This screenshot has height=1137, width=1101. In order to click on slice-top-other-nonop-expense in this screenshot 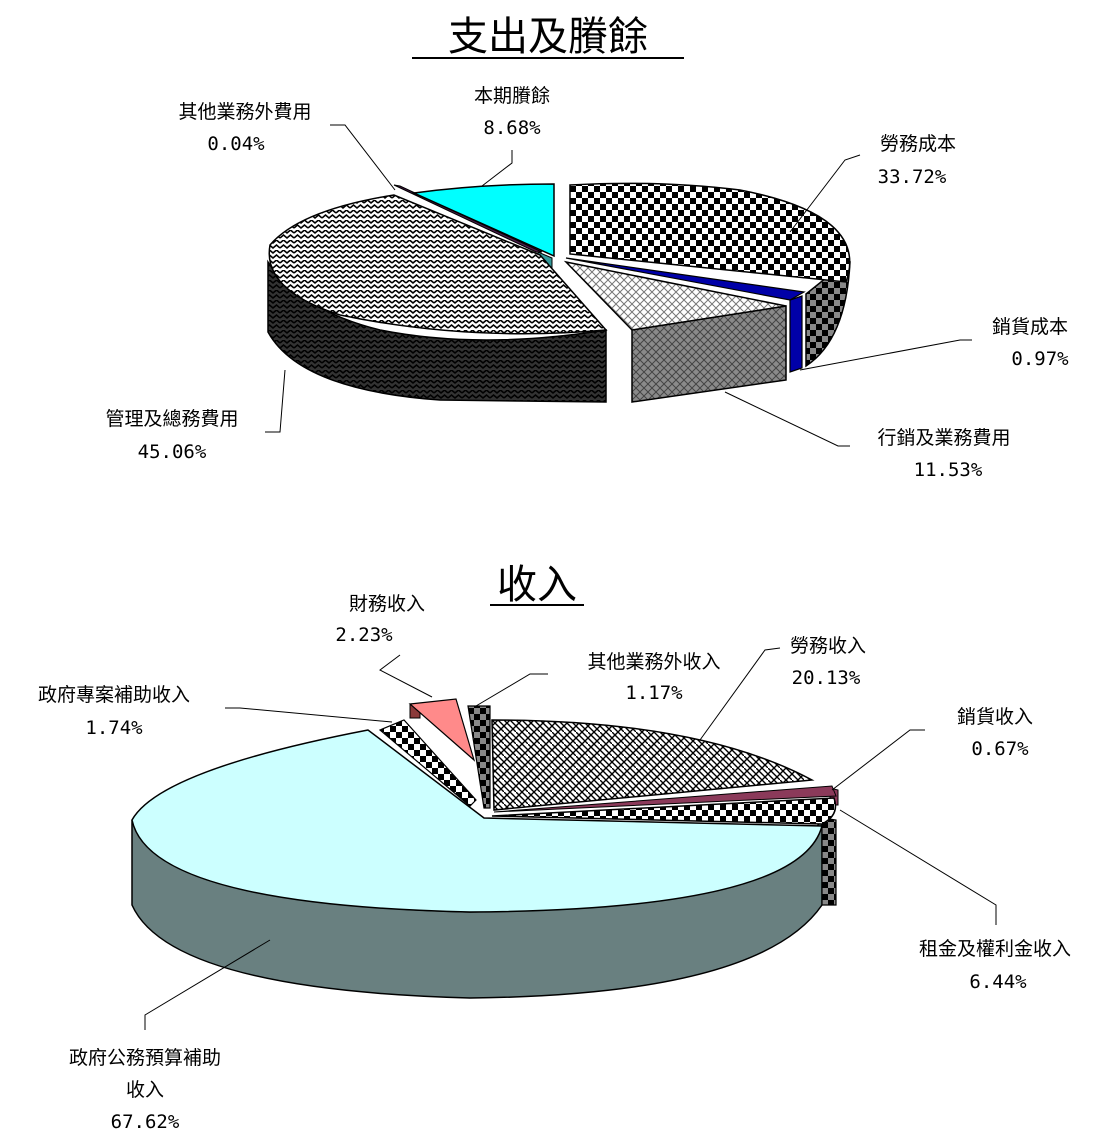, I will do `click(468, 218)`.